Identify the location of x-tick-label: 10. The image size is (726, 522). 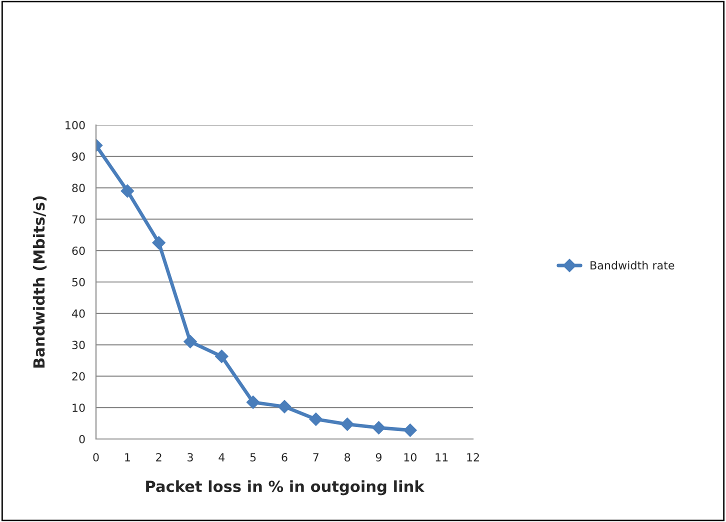
(410, 457).